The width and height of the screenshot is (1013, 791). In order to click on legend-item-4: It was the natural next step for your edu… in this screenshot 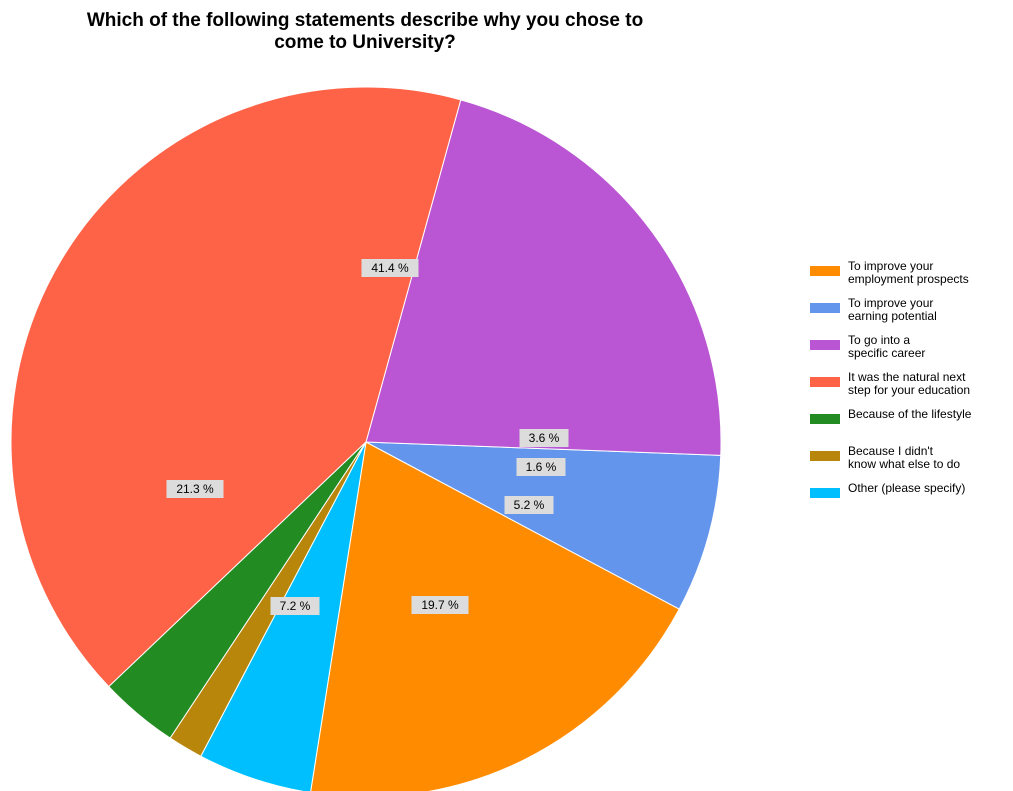, I will do `click(910, 389)`.